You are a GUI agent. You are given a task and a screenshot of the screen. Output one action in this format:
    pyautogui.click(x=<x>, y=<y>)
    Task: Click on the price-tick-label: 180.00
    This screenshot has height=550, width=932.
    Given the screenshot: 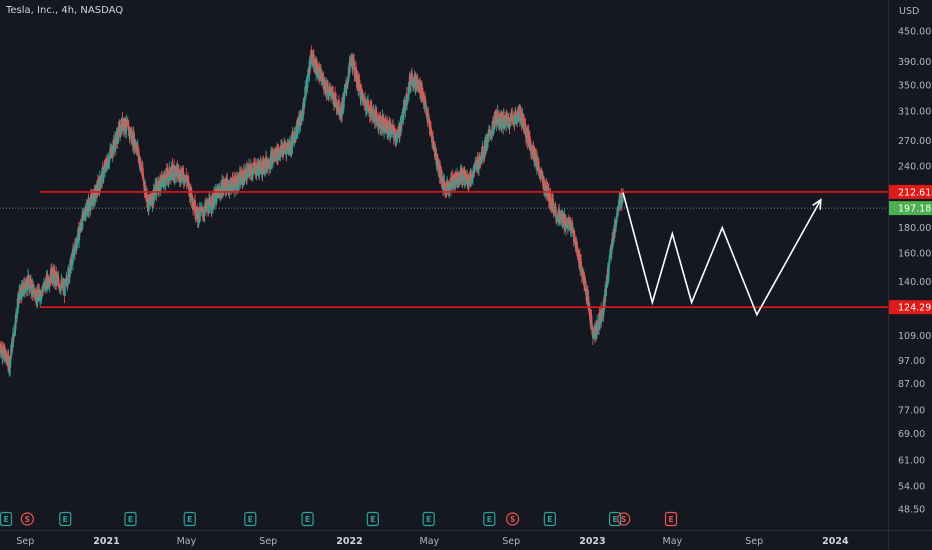 What is the action you would take?
    pyautogui.click(x=914, y=228)
    